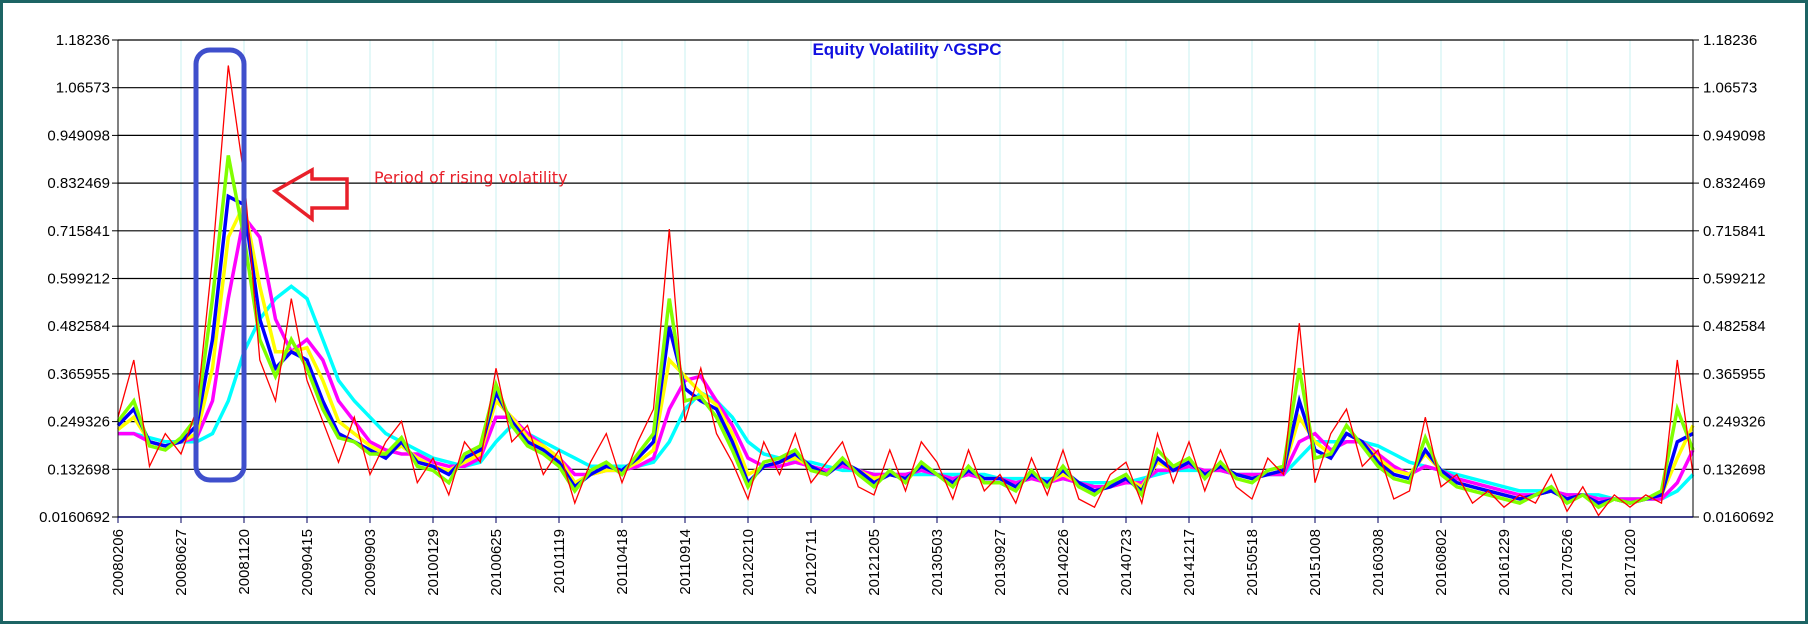  What do you see at coordinates (1063, 562) in the screenshot?
I see `x-tick-label: 20140226` at bounding box center [1063, 562].